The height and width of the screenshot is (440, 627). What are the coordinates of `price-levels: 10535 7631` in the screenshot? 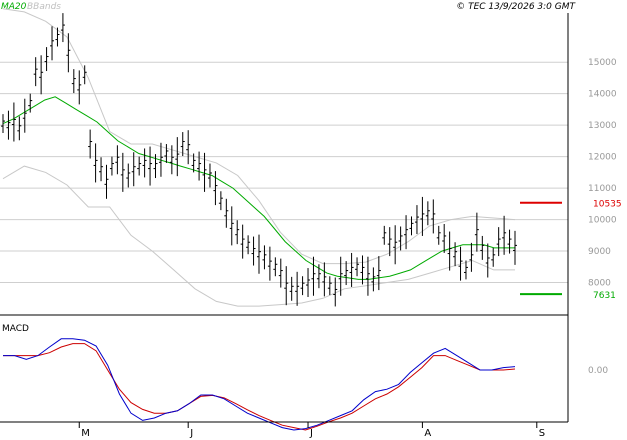 It's located at (571, 250).